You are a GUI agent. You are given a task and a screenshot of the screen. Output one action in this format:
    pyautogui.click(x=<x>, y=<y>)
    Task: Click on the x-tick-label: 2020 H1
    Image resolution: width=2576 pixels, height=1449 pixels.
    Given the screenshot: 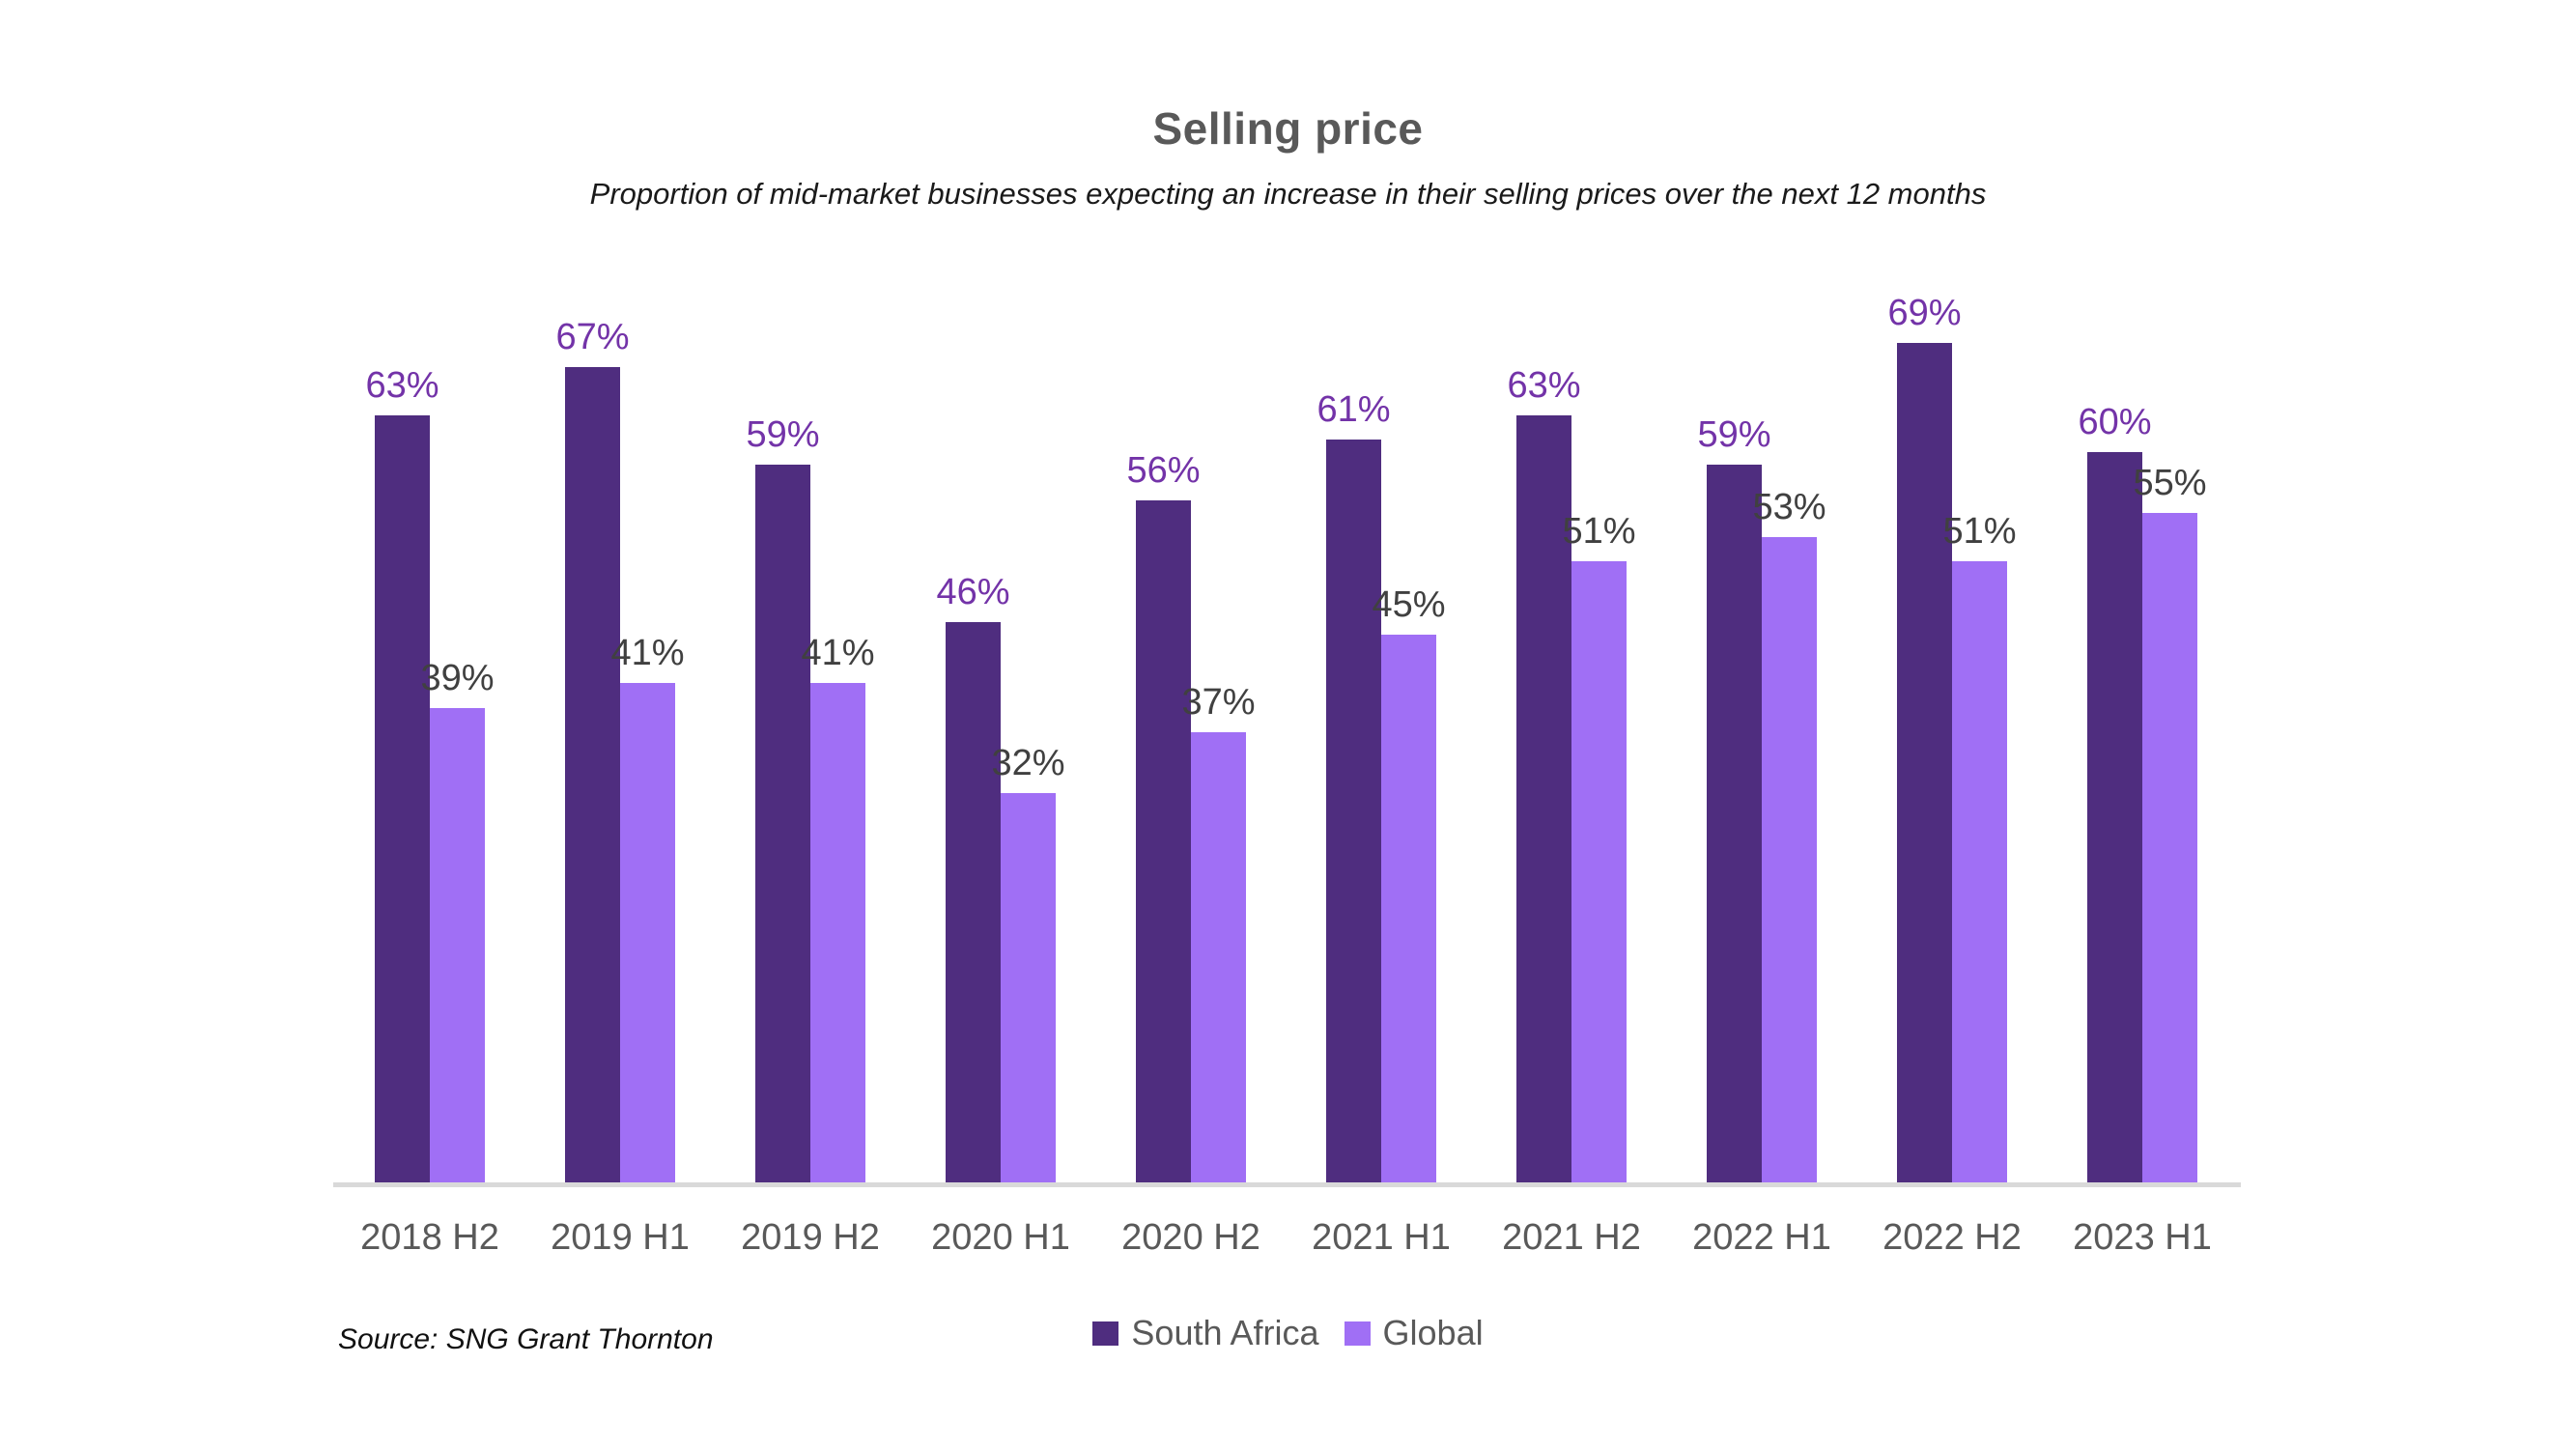 What is the action you would take?
    pyautogui.click(x=1000, y=1237)
    